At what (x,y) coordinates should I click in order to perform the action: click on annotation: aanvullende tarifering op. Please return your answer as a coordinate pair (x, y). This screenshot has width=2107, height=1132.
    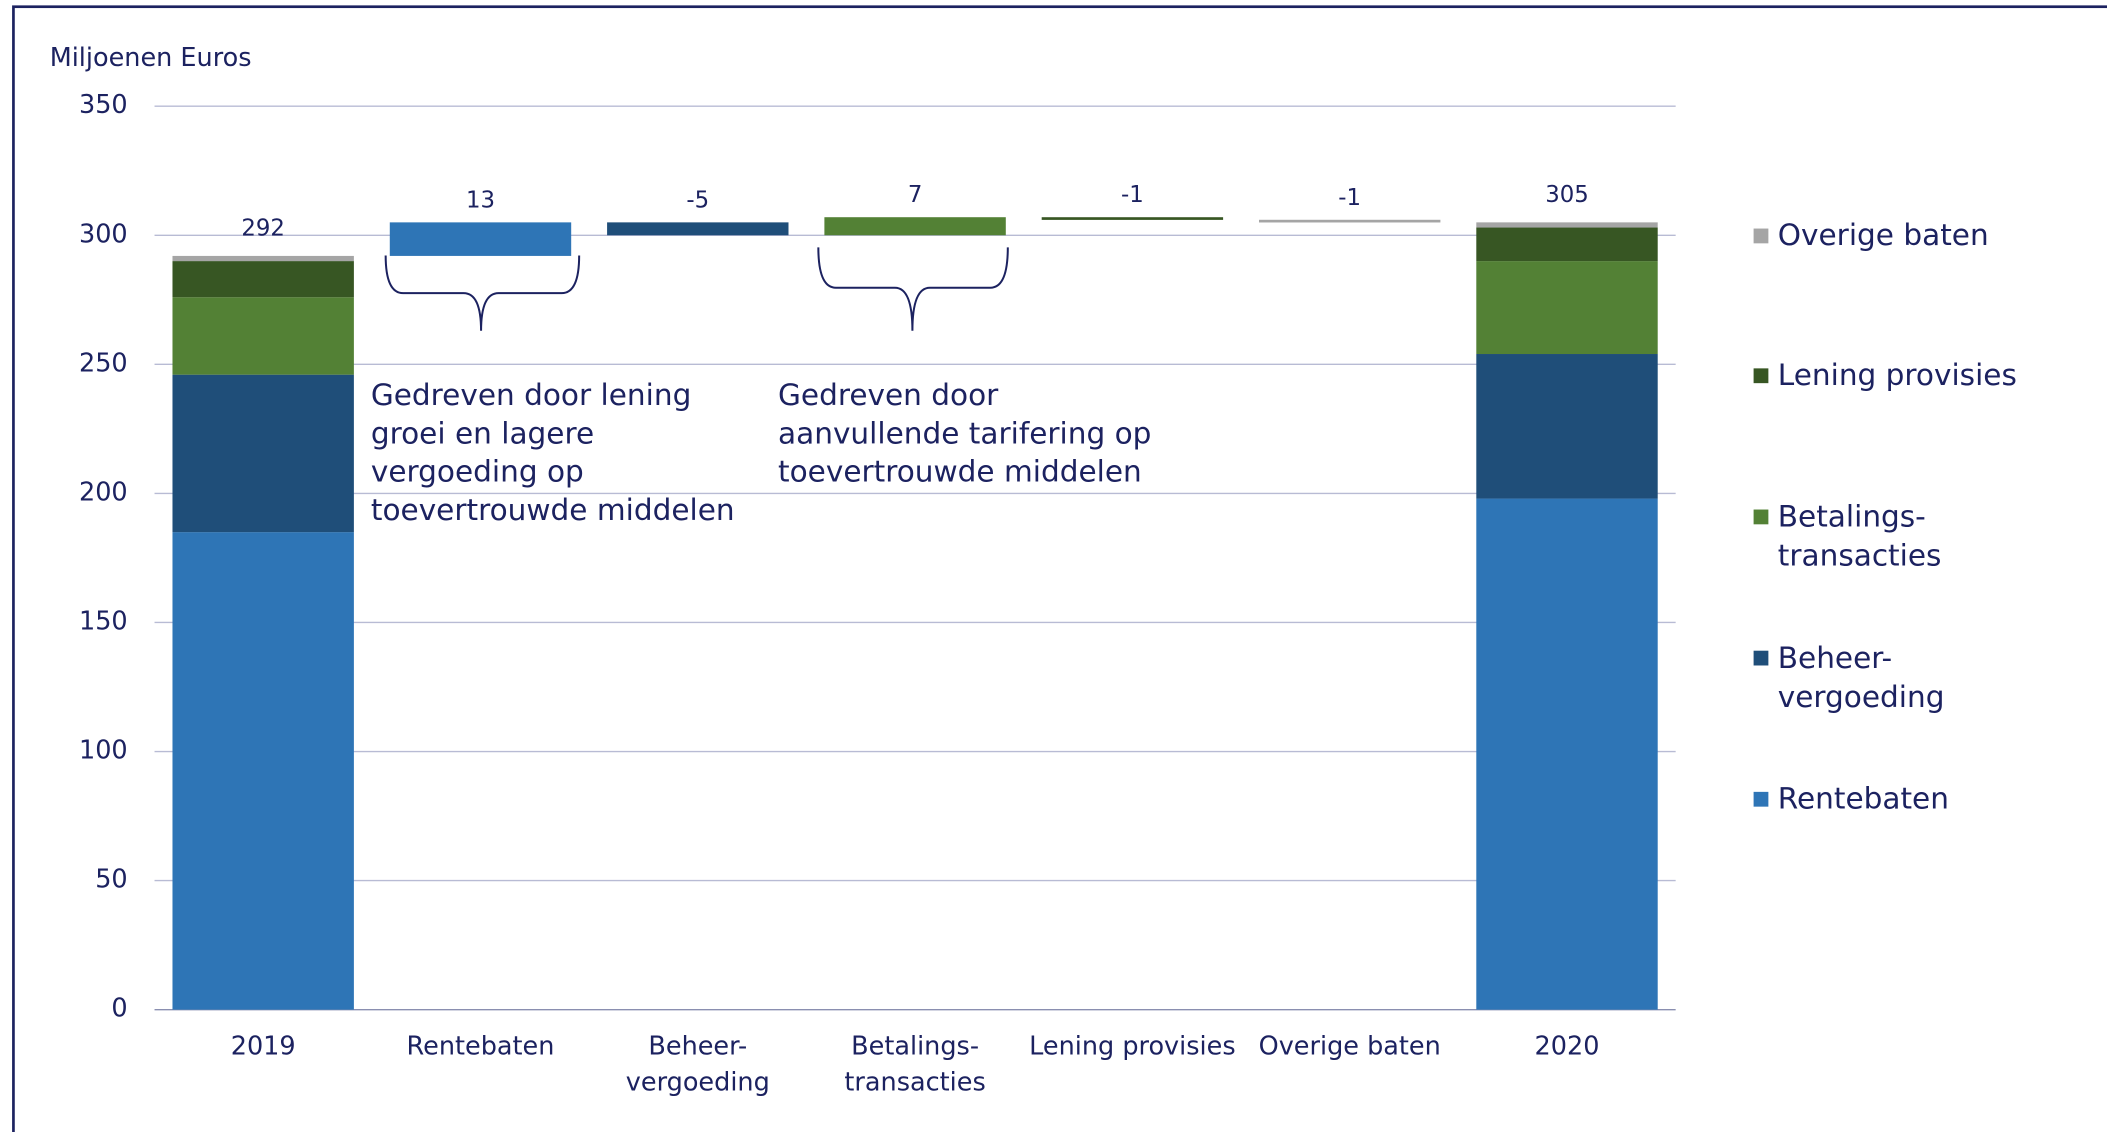
    Looking at the image, I should click on (964, 433).